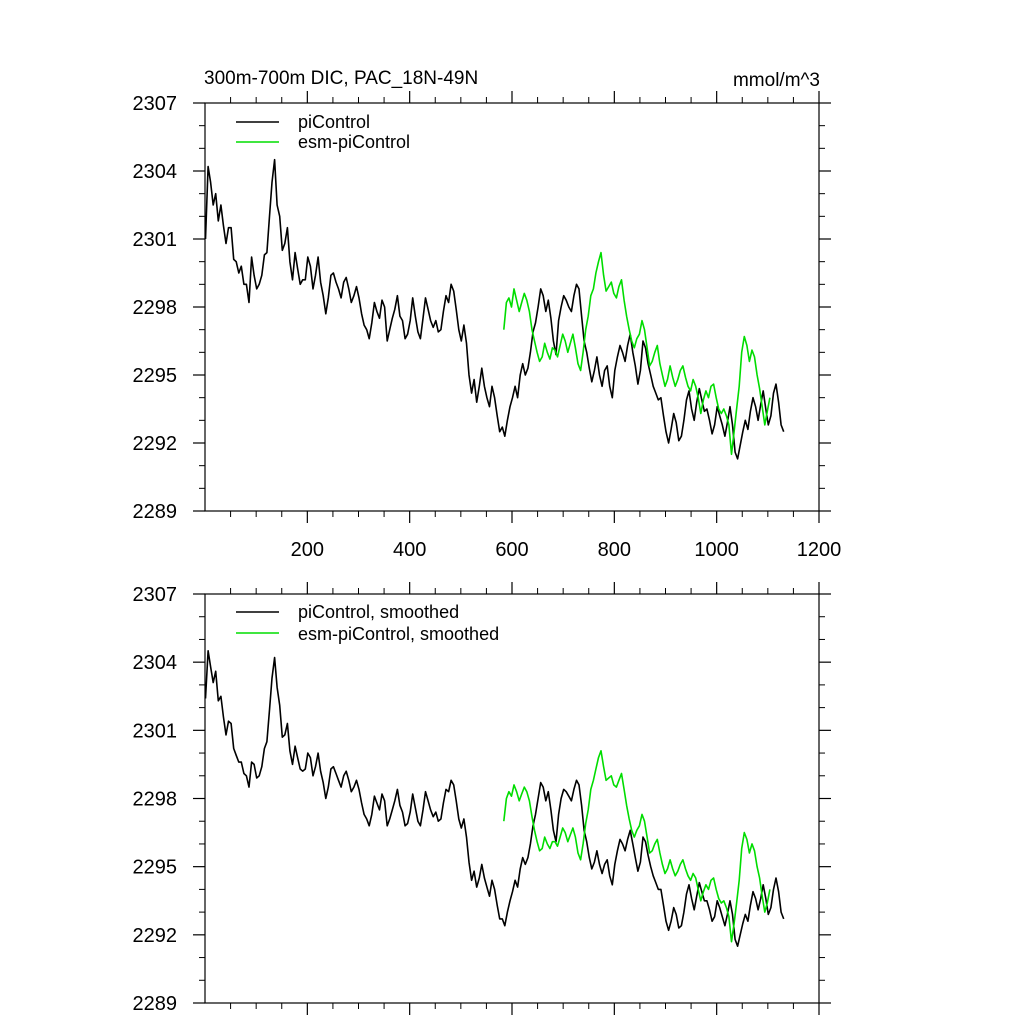 The height and width of the screenshot is (1024, 1024). Describe the element at coordinates (819, 550) in the screenshot. I see `x-tick-label: 1200` at that location.